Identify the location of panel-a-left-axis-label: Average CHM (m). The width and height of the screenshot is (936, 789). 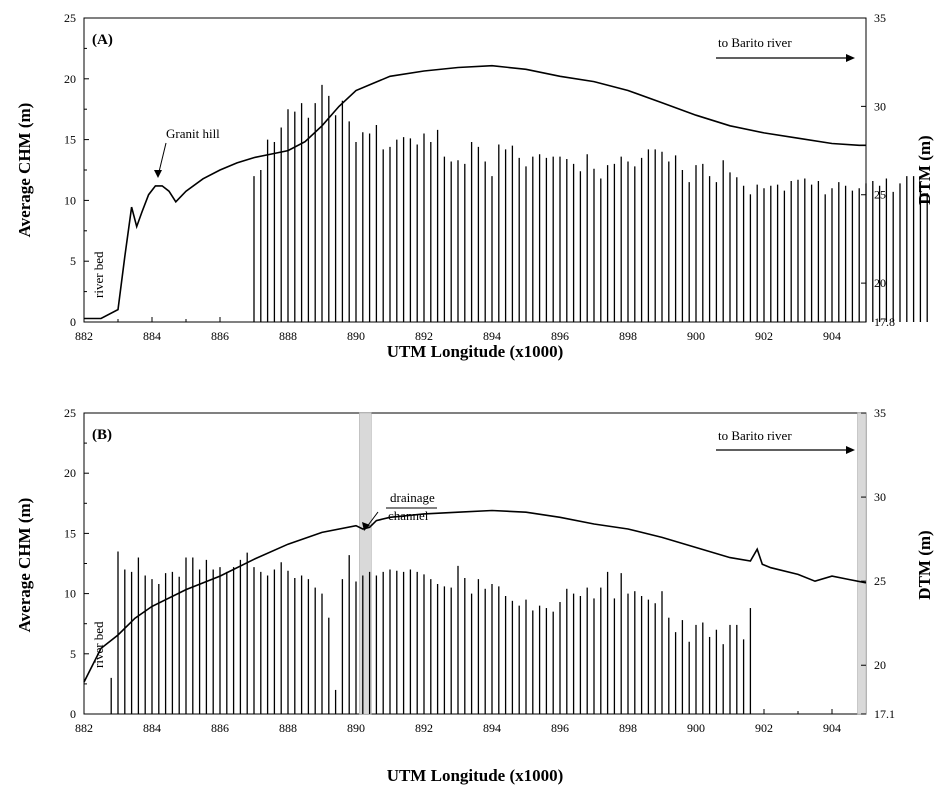
(24, 170).